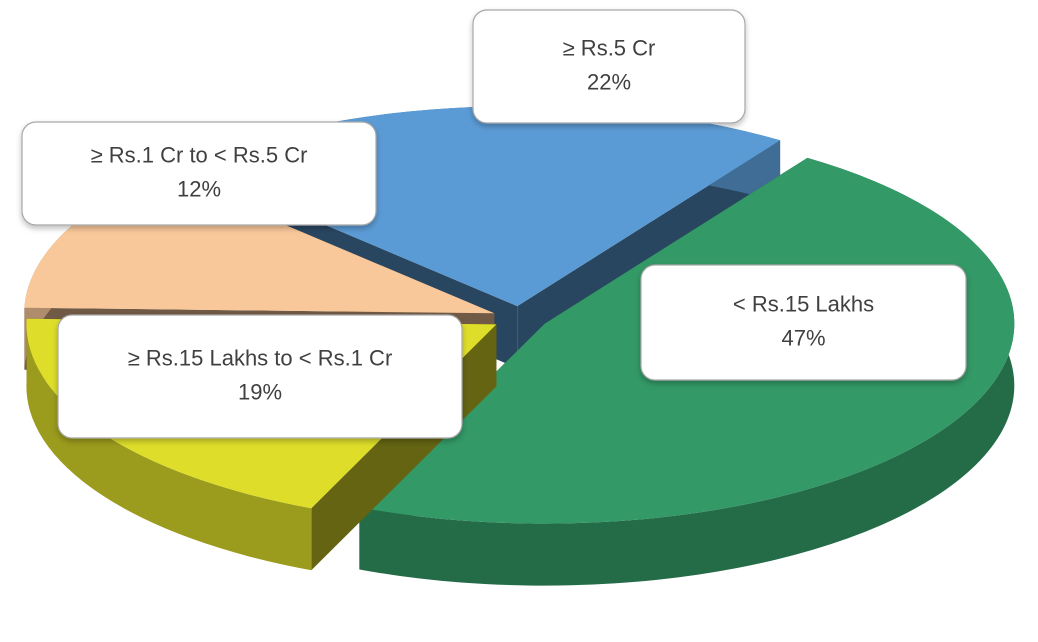 This screenshot has height=642, width=1038. What do you see at coordinates (260, 391) in the screenshot?
I see `value-label: 19%` at bounding box center [260, 391].